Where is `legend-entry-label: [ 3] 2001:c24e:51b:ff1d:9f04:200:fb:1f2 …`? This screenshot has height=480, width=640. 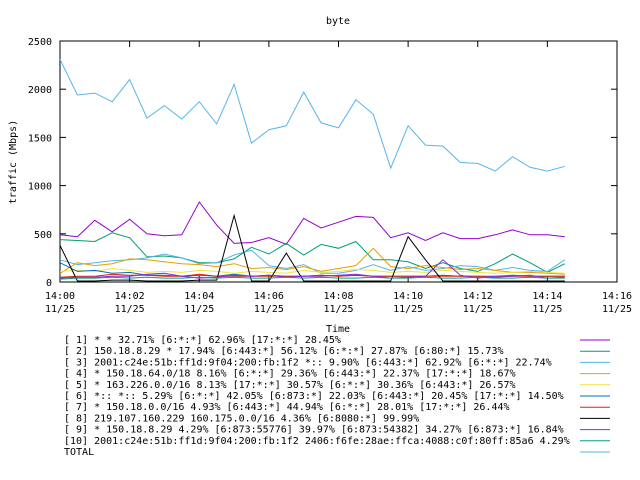
legend-entry-label: [ 3] 2001:c24e:51b:ff1d:9f04:200:fb:1f2 … is located at coordinates (308, 362).